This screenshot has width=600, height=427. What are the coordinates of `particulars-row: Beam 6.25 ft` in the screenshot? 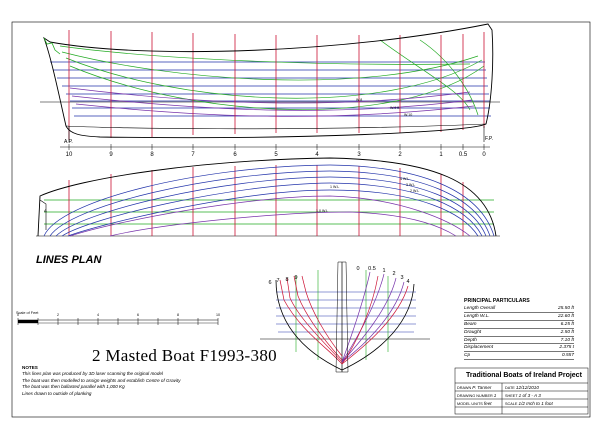 It's located at (519, 325).